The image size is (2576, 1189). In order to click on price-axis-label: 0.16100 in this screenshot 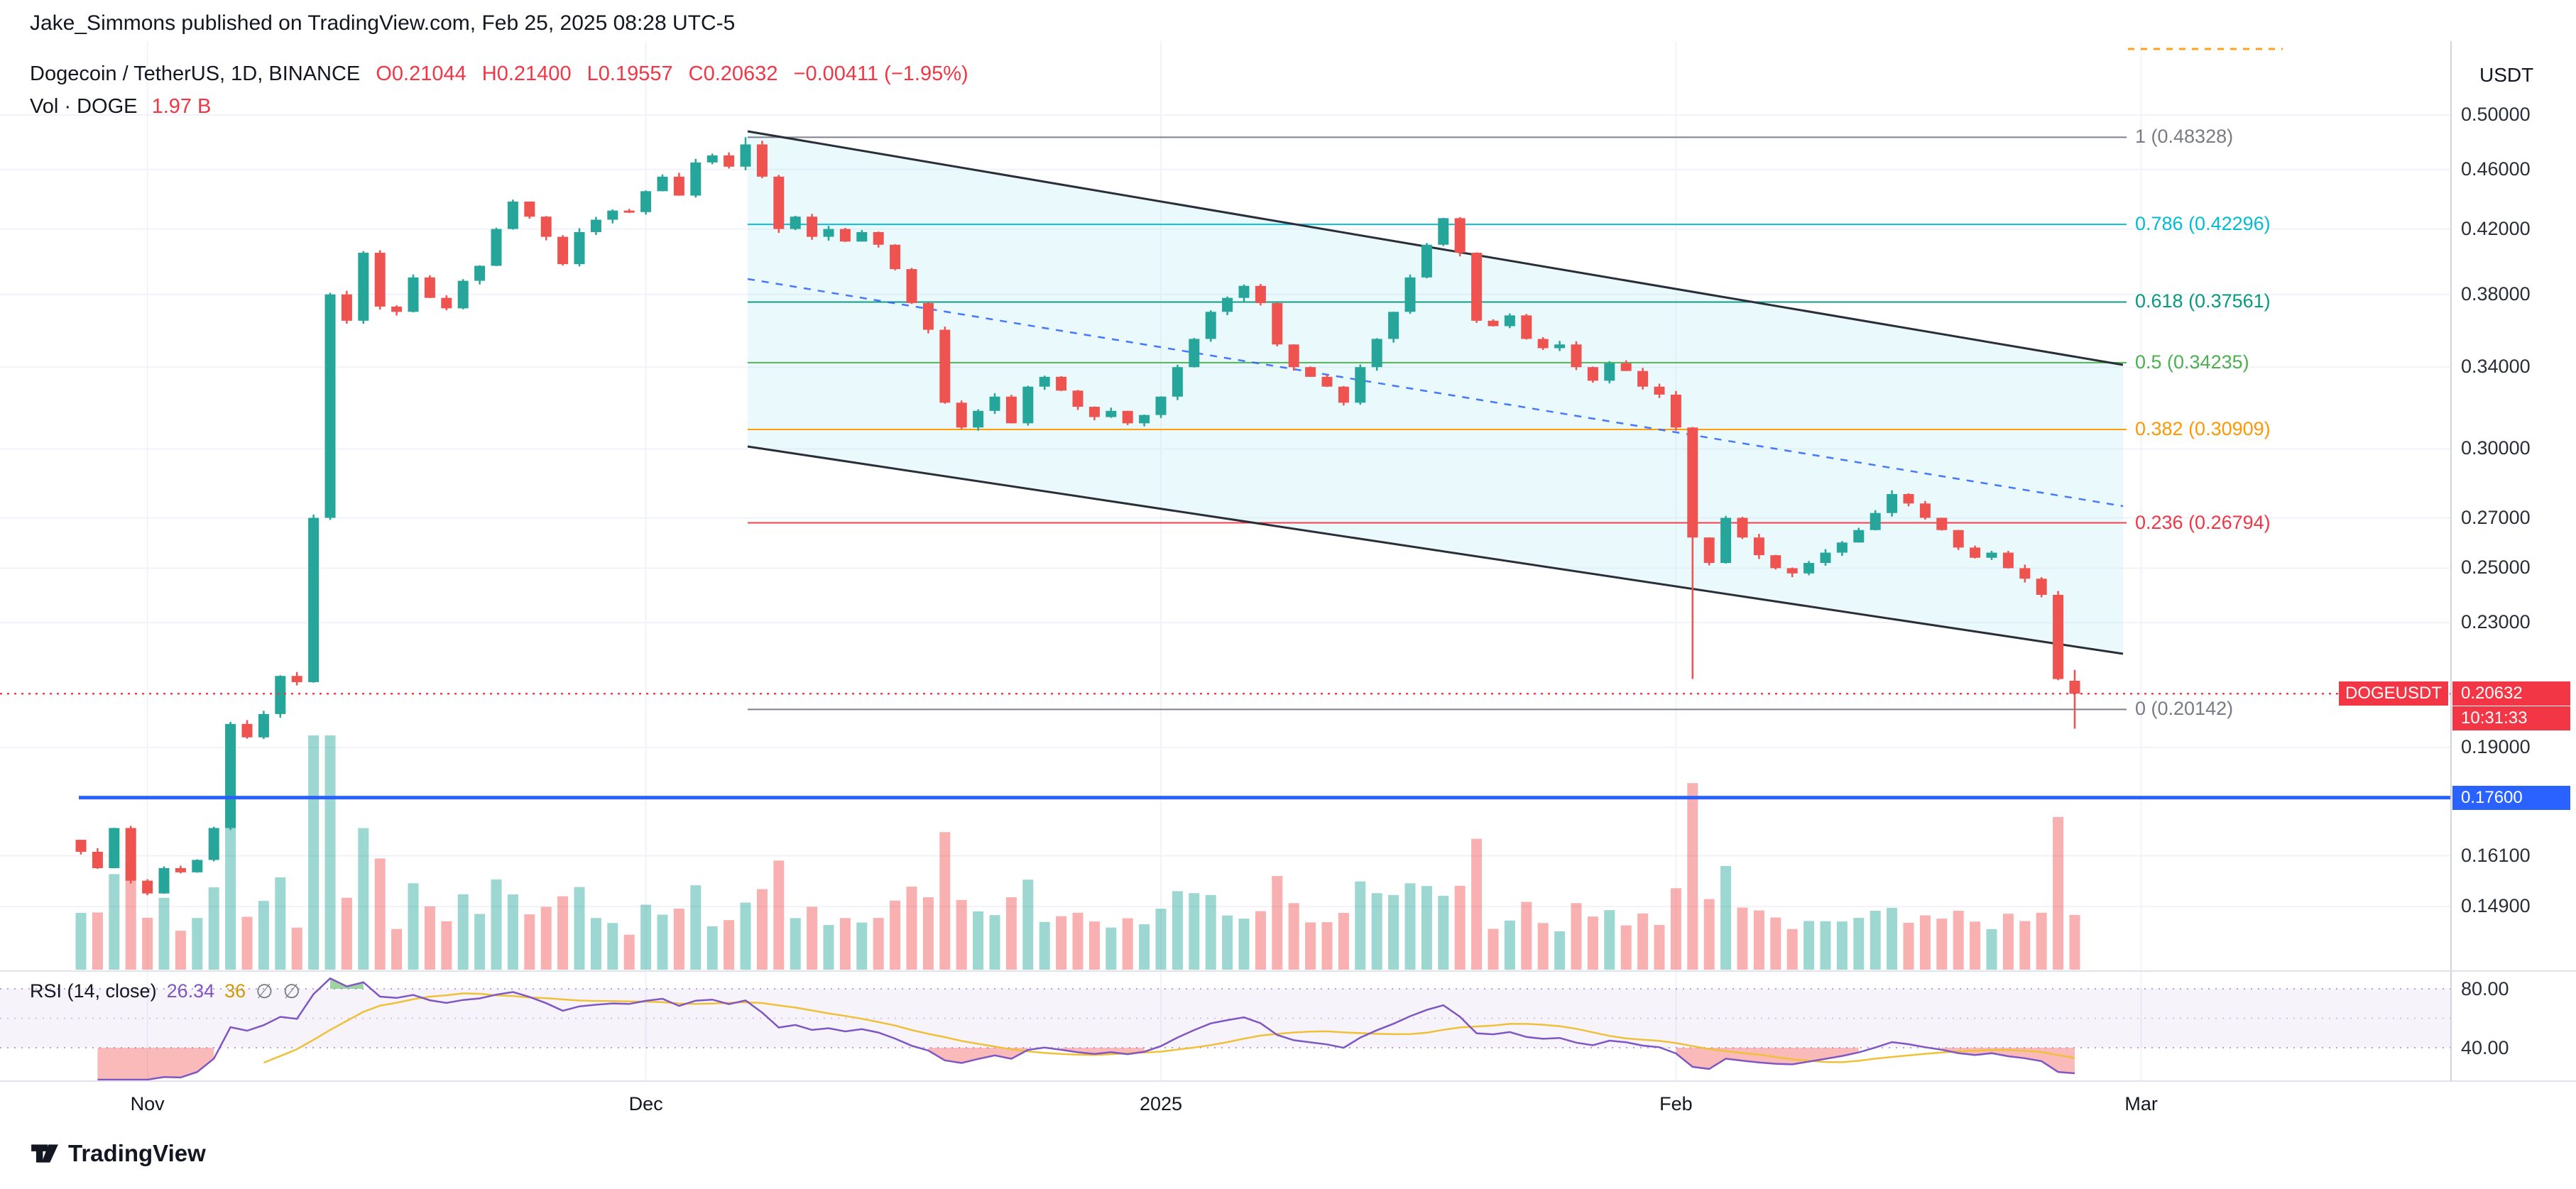, I will do `click(2496, 855)`.